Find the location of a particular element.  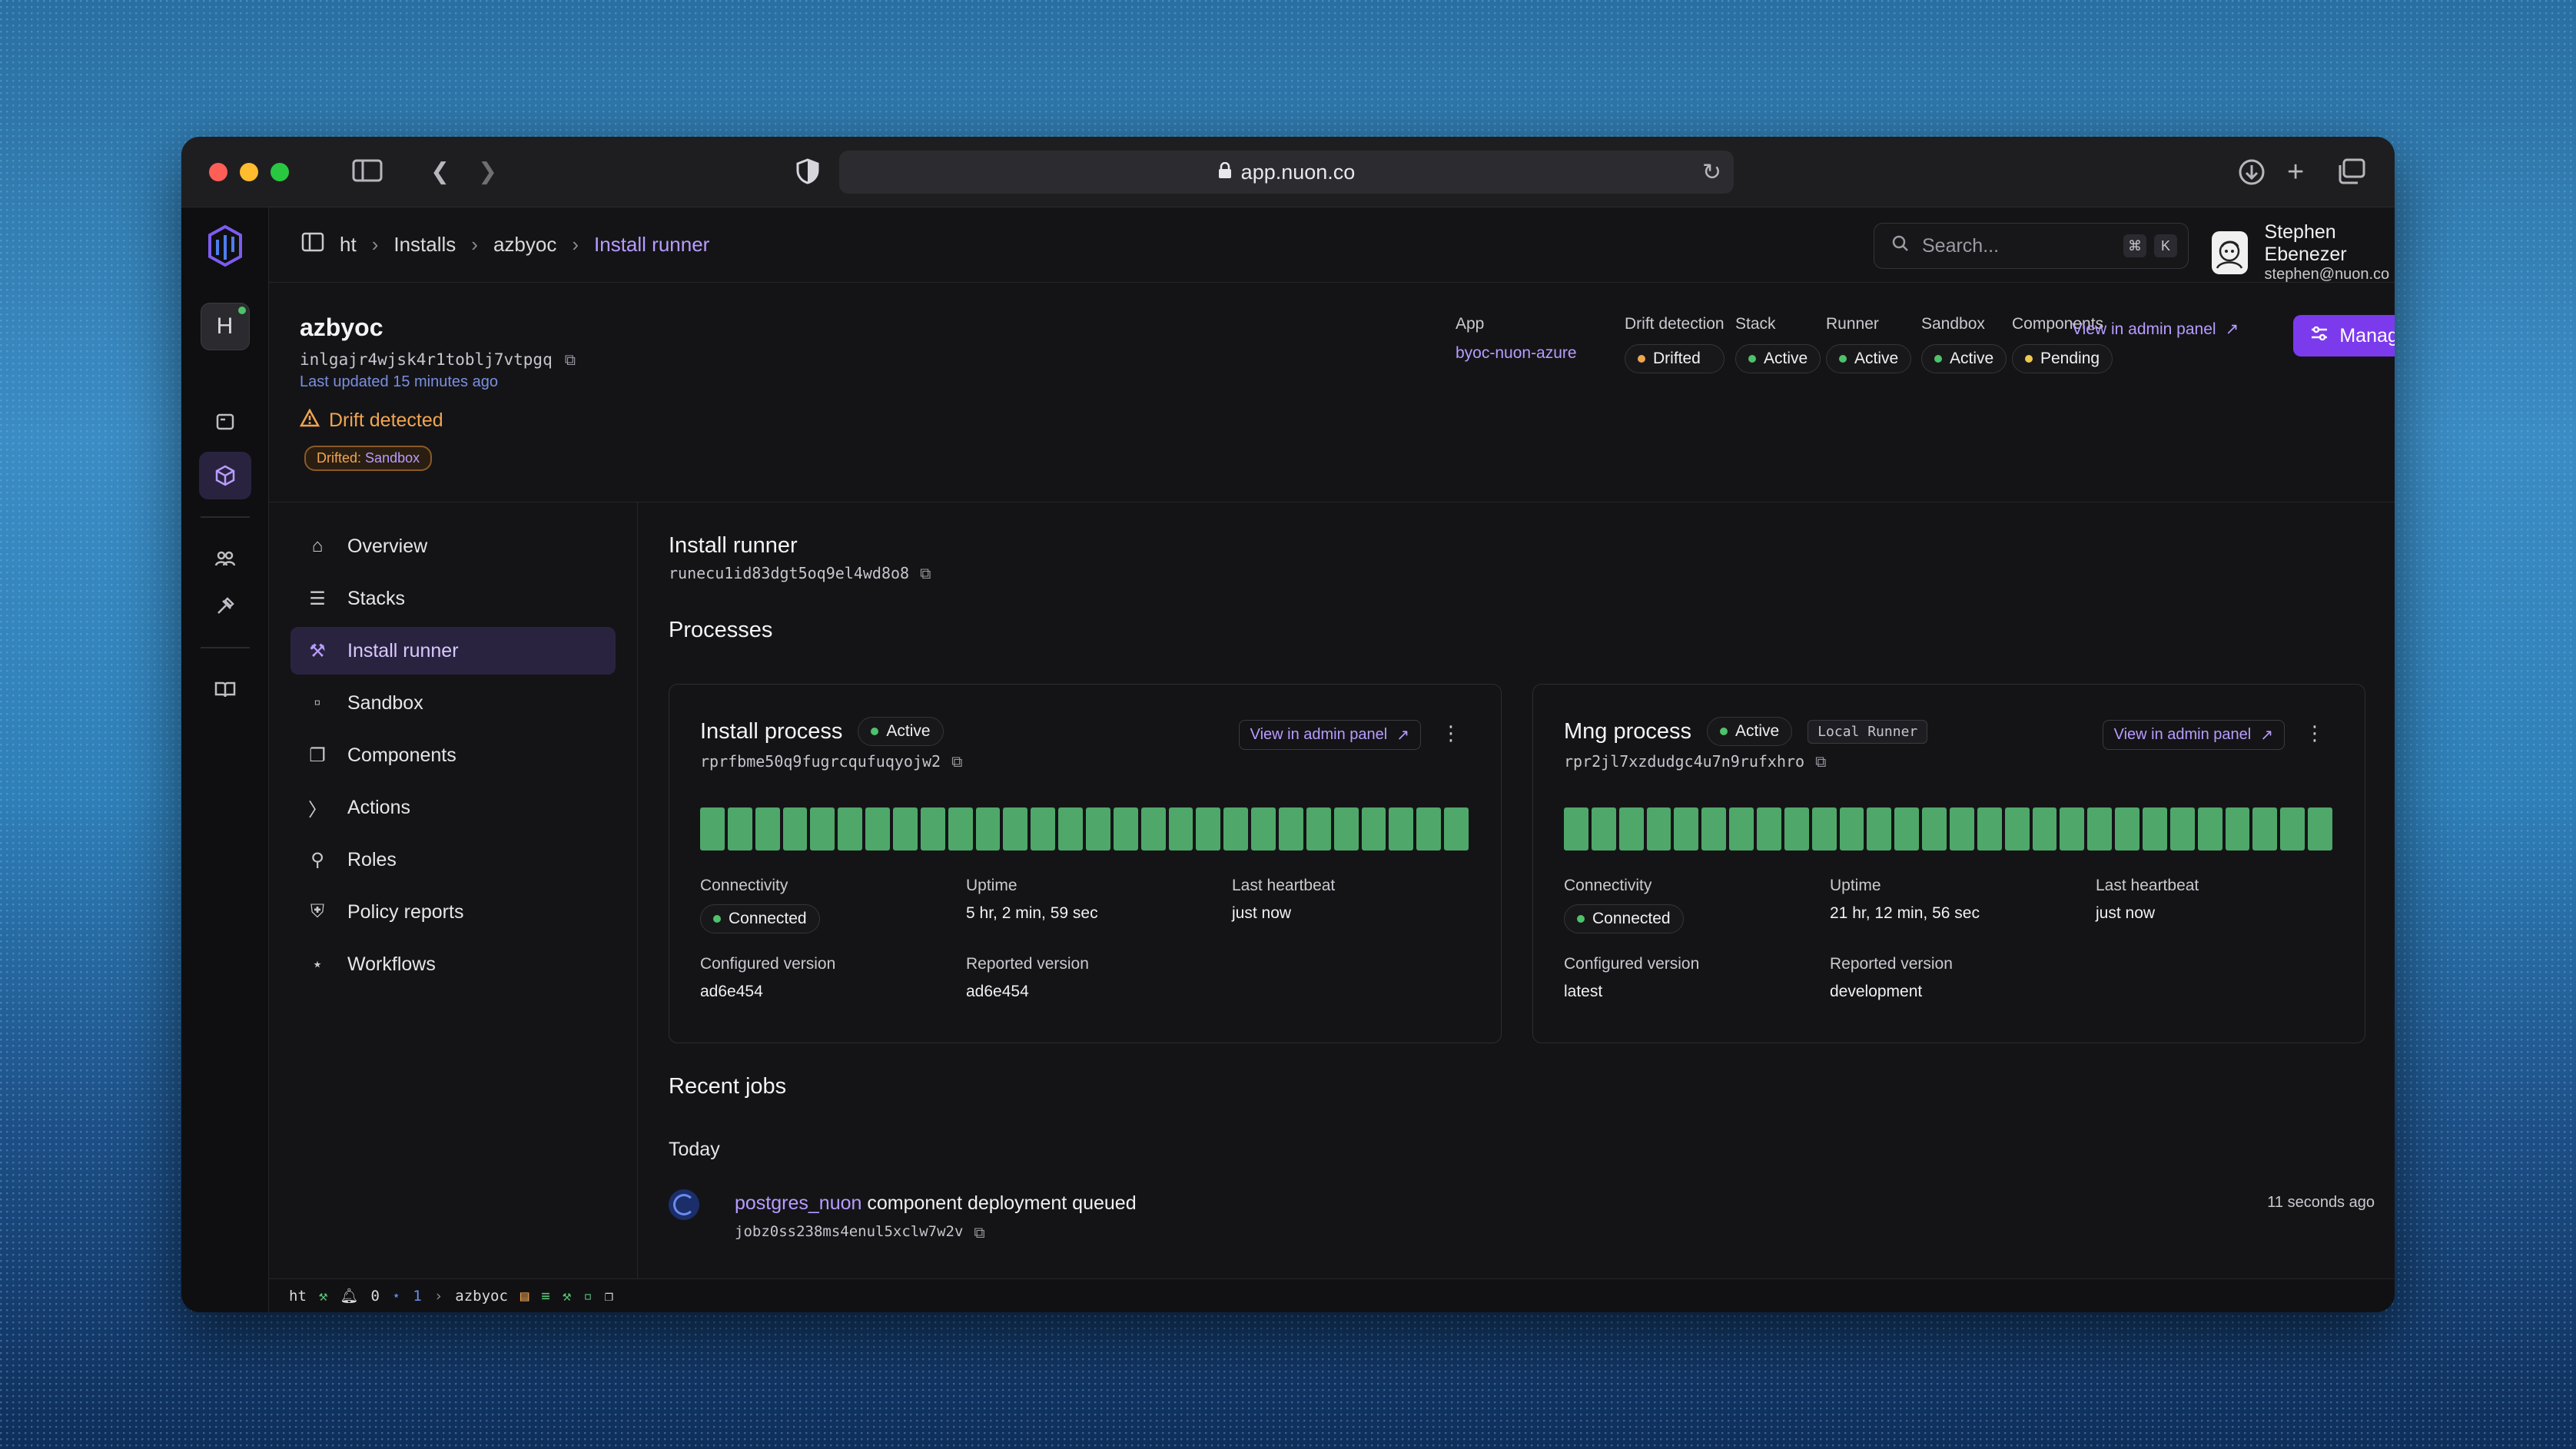

breadcrumb-install: azbyoc is located at coordinates (525, 244).